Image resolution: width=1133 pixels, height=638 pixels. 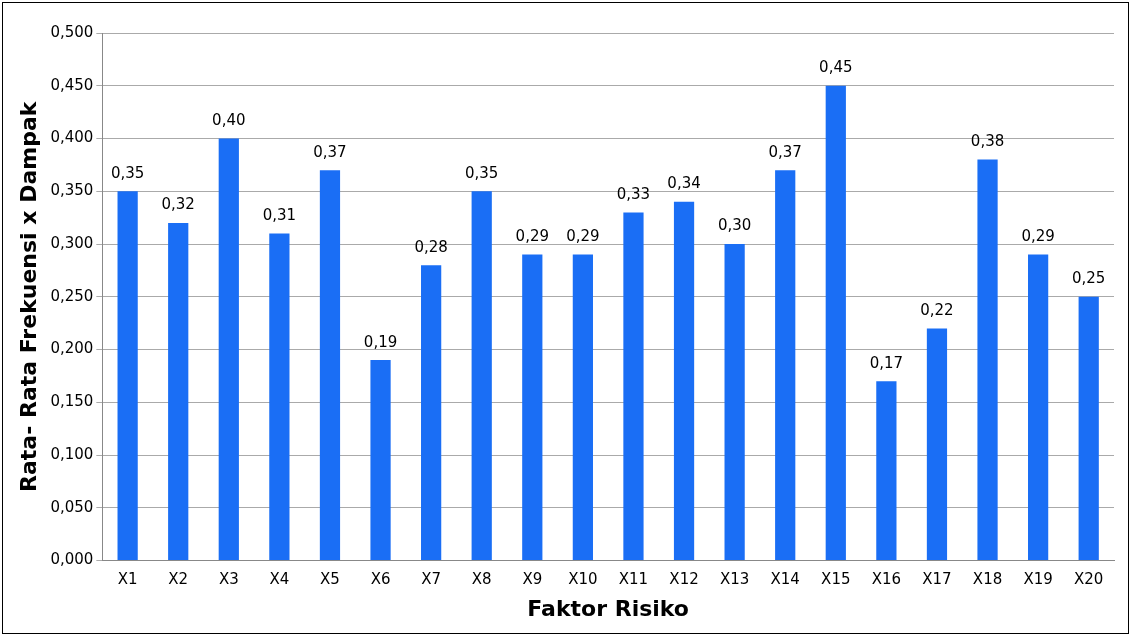 What do you see at coordinates (684, 183) in the screenshot?
I see `data-label: 0,34` at bounding box center [684, 183].